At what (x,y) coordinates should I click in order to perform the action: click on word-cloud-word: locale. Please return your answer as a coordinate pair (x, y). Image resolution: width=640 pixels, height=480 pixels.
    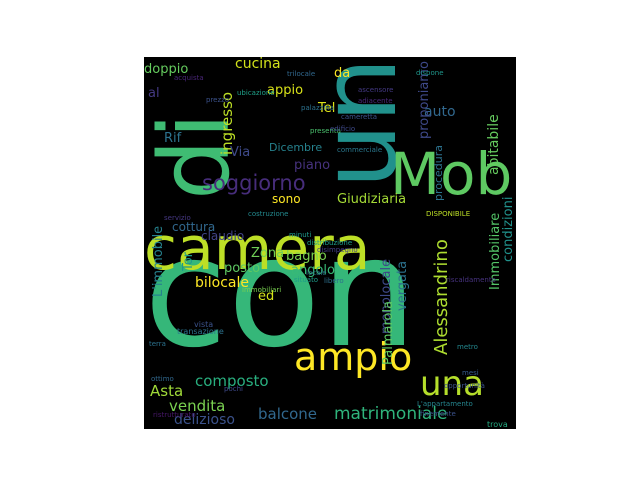
    Looking at the image, I should click on (316, 273).